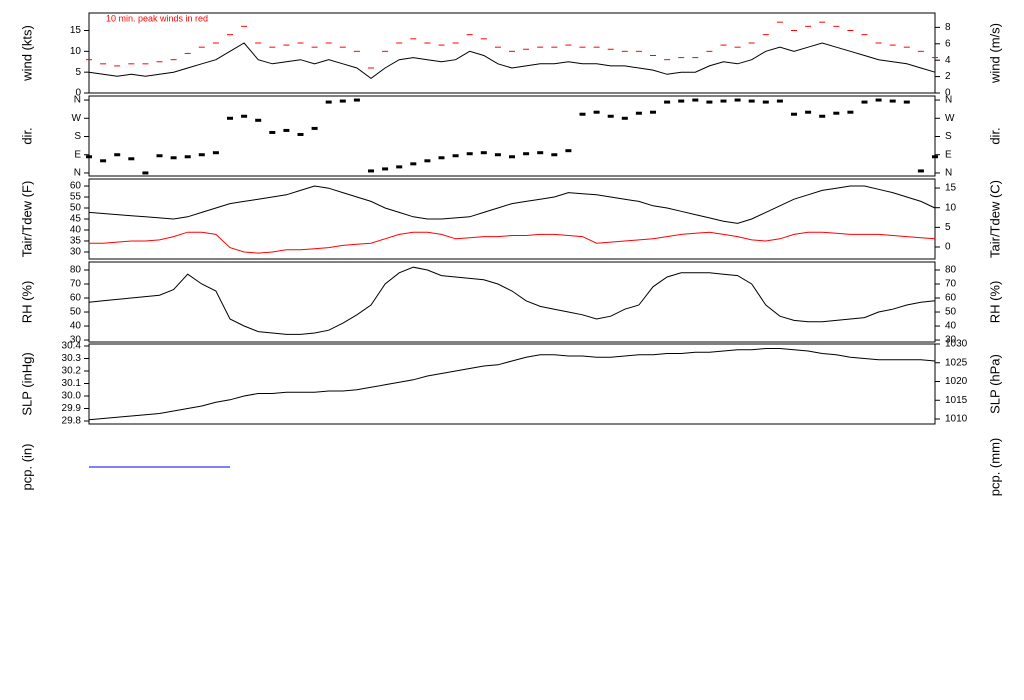 This screenshot has height=700, width=1024. Describe the element at coordinates (956, 362) in the screenshot. I see `y2-tick-label: 1025` at that location.